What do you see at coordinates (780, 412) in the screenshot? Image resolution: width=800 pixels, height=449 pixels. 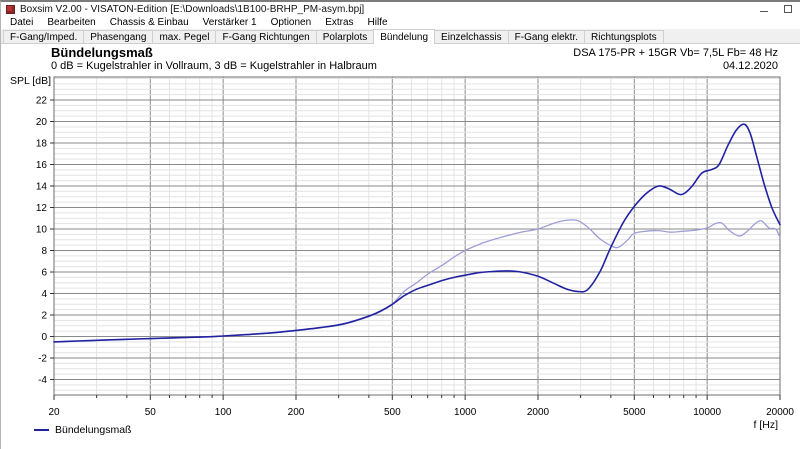 I see `x-tick-label: 20000` at bounding box center [780, 412].